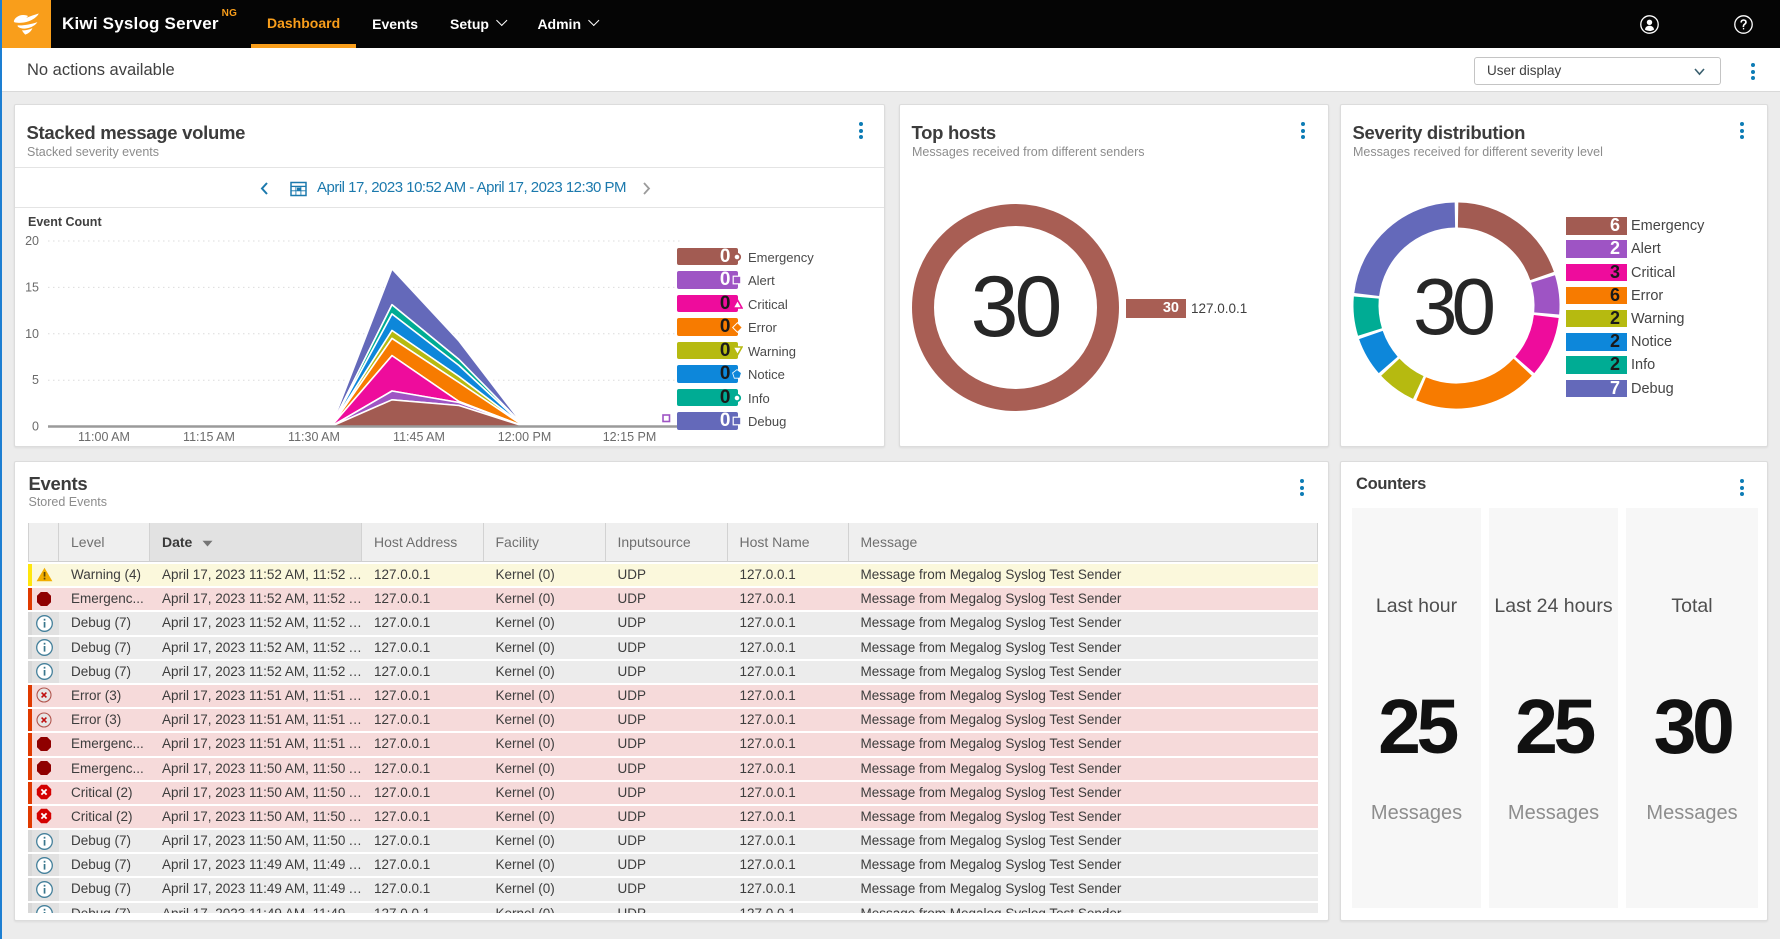 The width and height of the screenshot is (1780, 939). I want to click on svg-text: 0, so click(35, 427).